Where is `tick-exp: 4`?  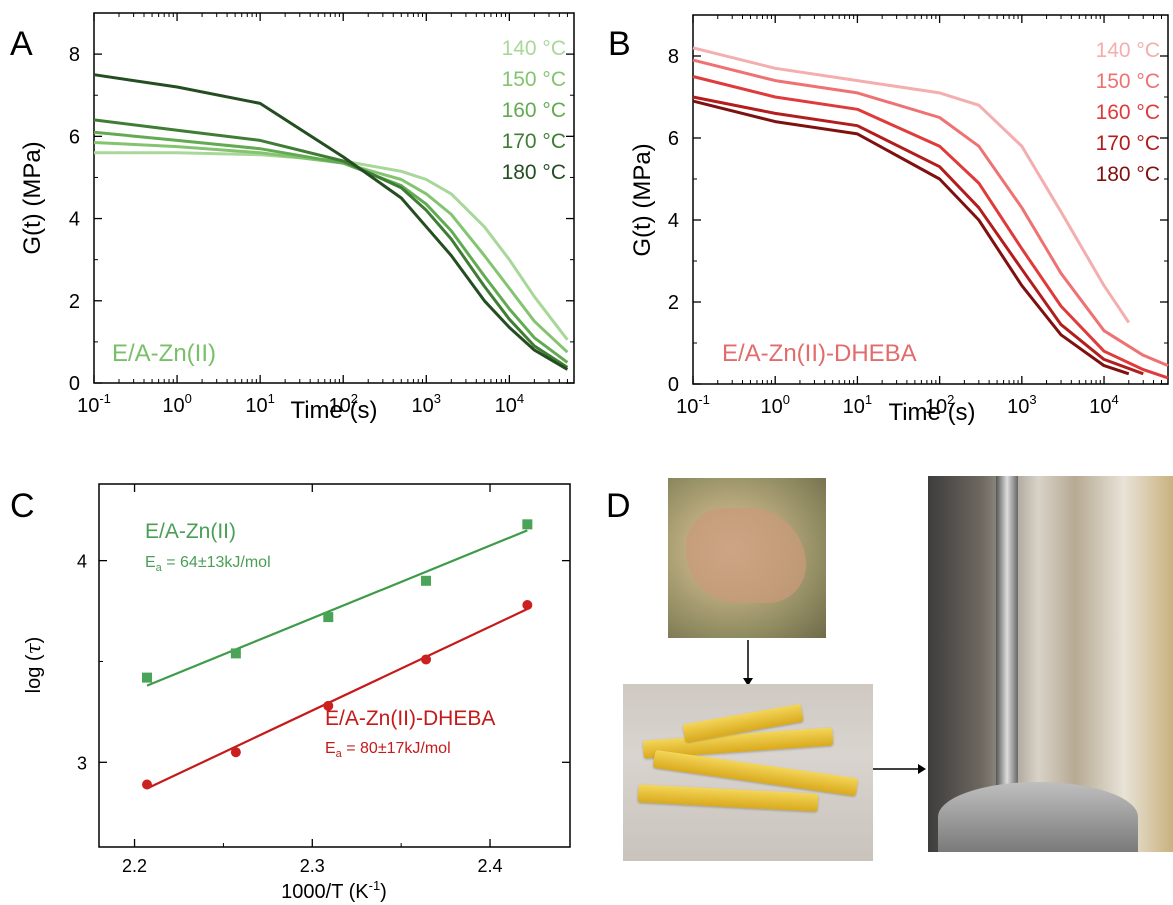
tick-exp: 4 is located at coordinates (1115, 399).